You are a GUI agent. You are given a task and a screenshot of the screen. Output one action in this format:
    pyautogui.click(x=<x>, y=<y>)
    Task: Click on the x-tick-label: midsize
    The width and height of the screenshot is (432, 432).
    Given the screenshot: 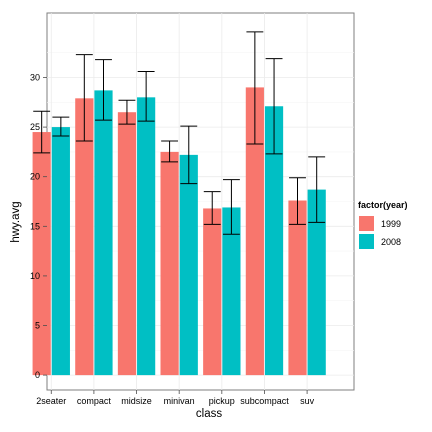 What is the action you would take?
    pyautogui.click(x=136, y=401)
    